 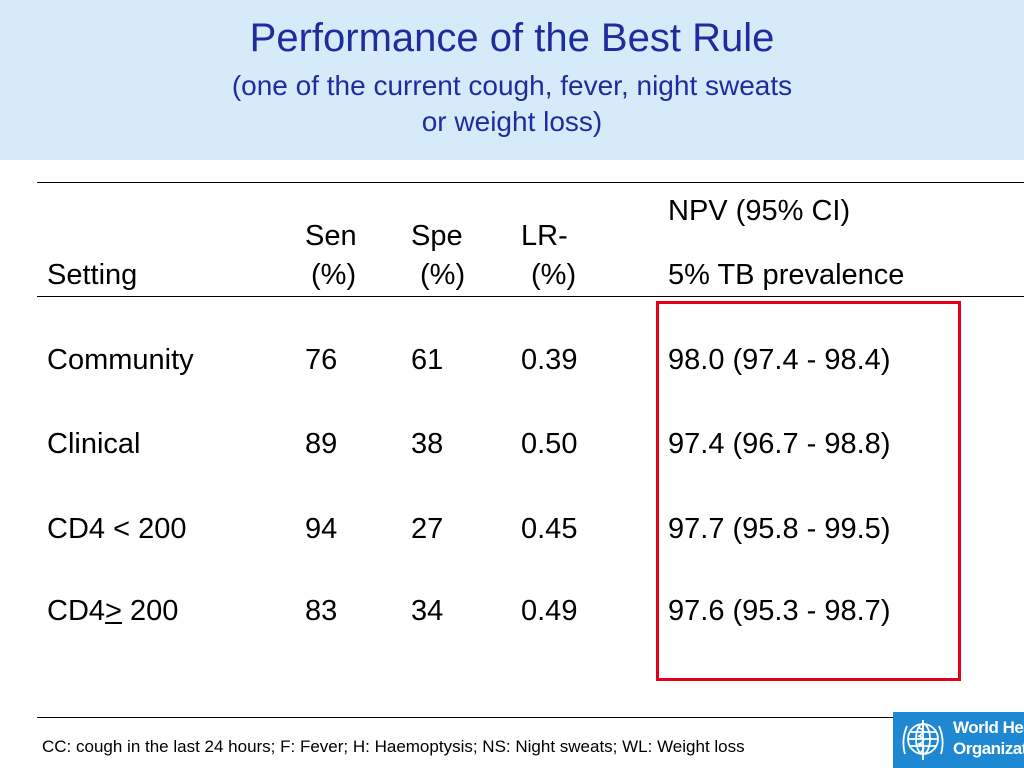 What do you see at coordinates (759, 211) in the screenshot?
I see `header-npv: NPV (95% CI)` at bounding box center [759, 211].